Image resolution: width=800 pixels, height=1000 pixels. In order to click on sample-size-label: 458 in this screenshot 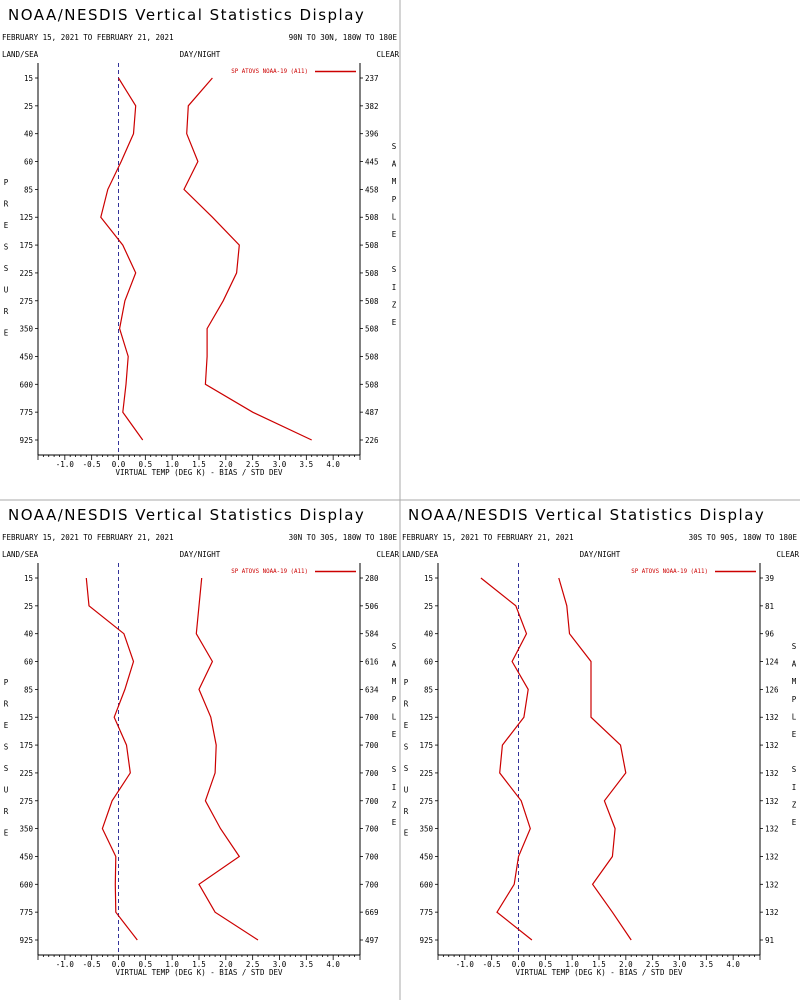, I will do `click(372, 189)`.